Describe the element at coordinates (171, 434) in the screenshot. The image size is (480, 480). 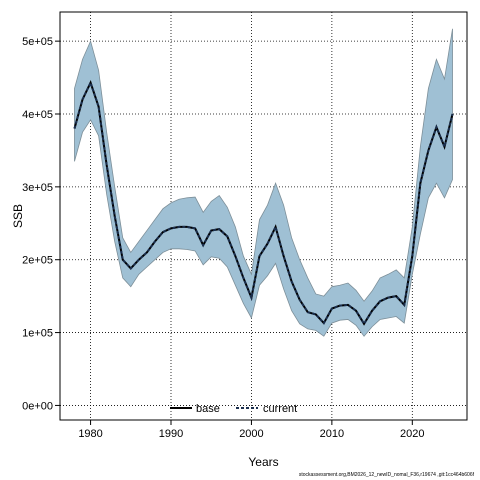
I see `x-tick-label: 1990` at that location.